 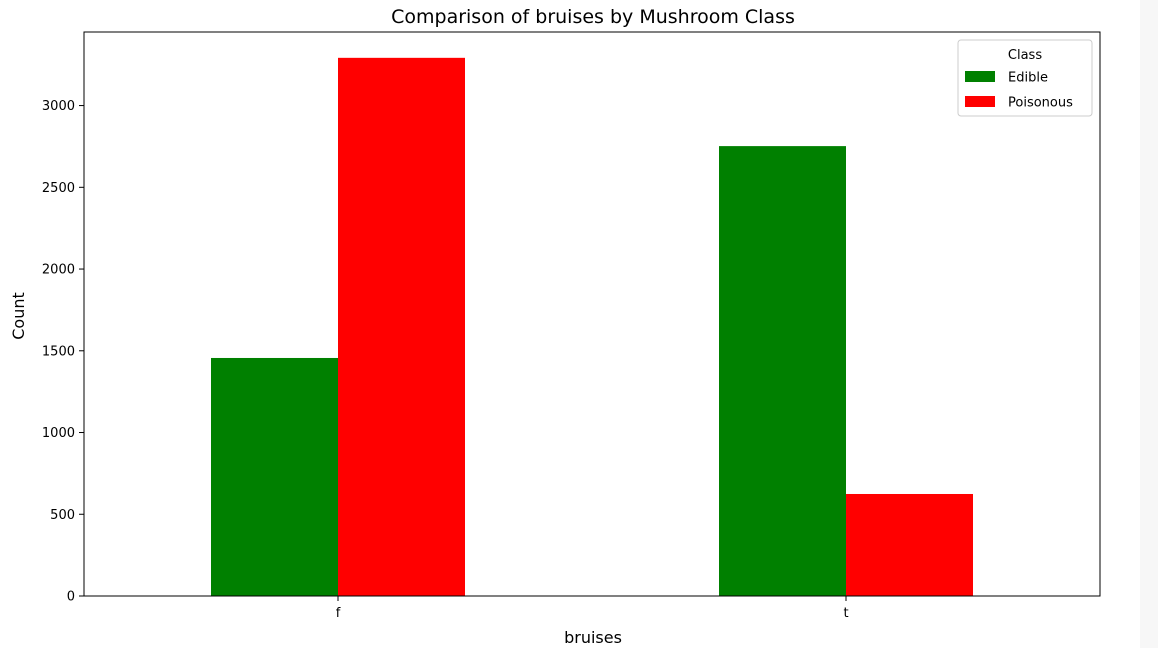 I want to click on y-axis-label: Count, so click(x=18, y=316).